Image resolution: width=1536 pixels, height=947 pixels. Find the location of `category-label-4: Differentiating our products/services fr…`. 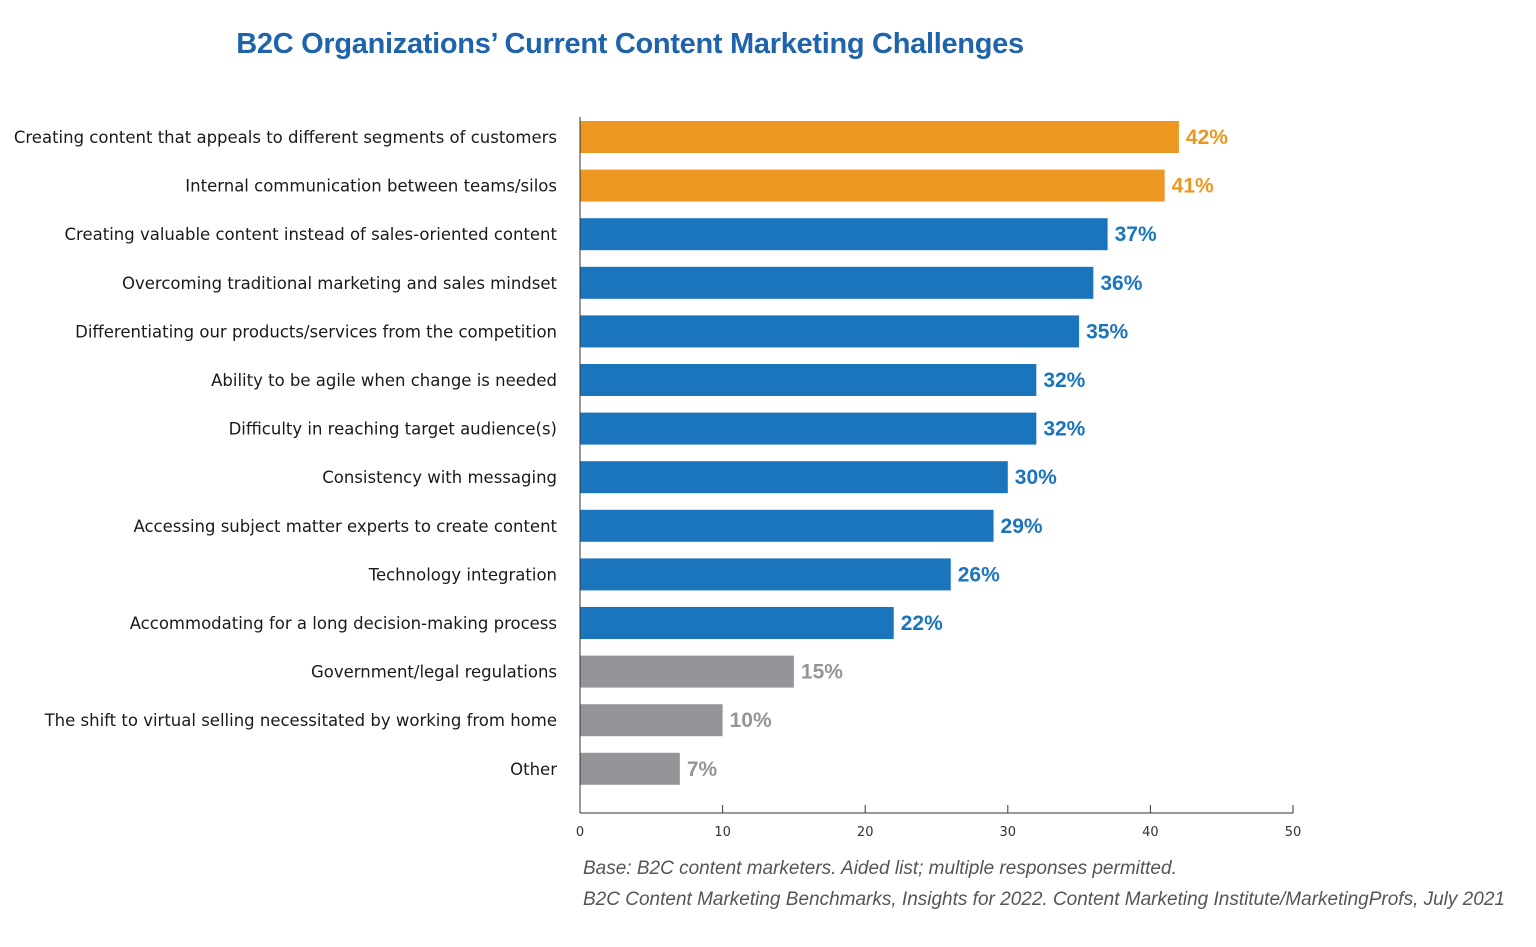

category-label-4: Differentiating our products/services fr… is located at coordinates (316, 331).